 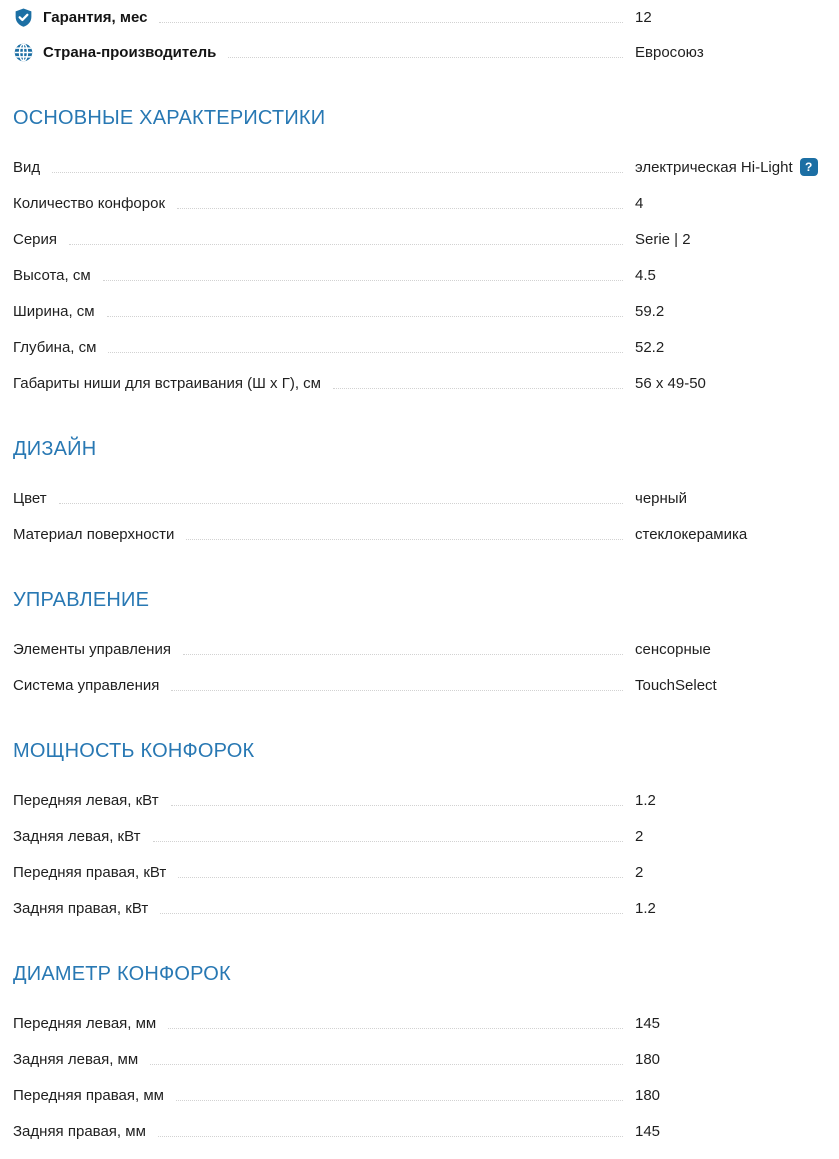 What do you see at coordinates (670, 383) in the screenshot?
I see `spec-value: 56 x 49-50` at bounding box center [670, 383].